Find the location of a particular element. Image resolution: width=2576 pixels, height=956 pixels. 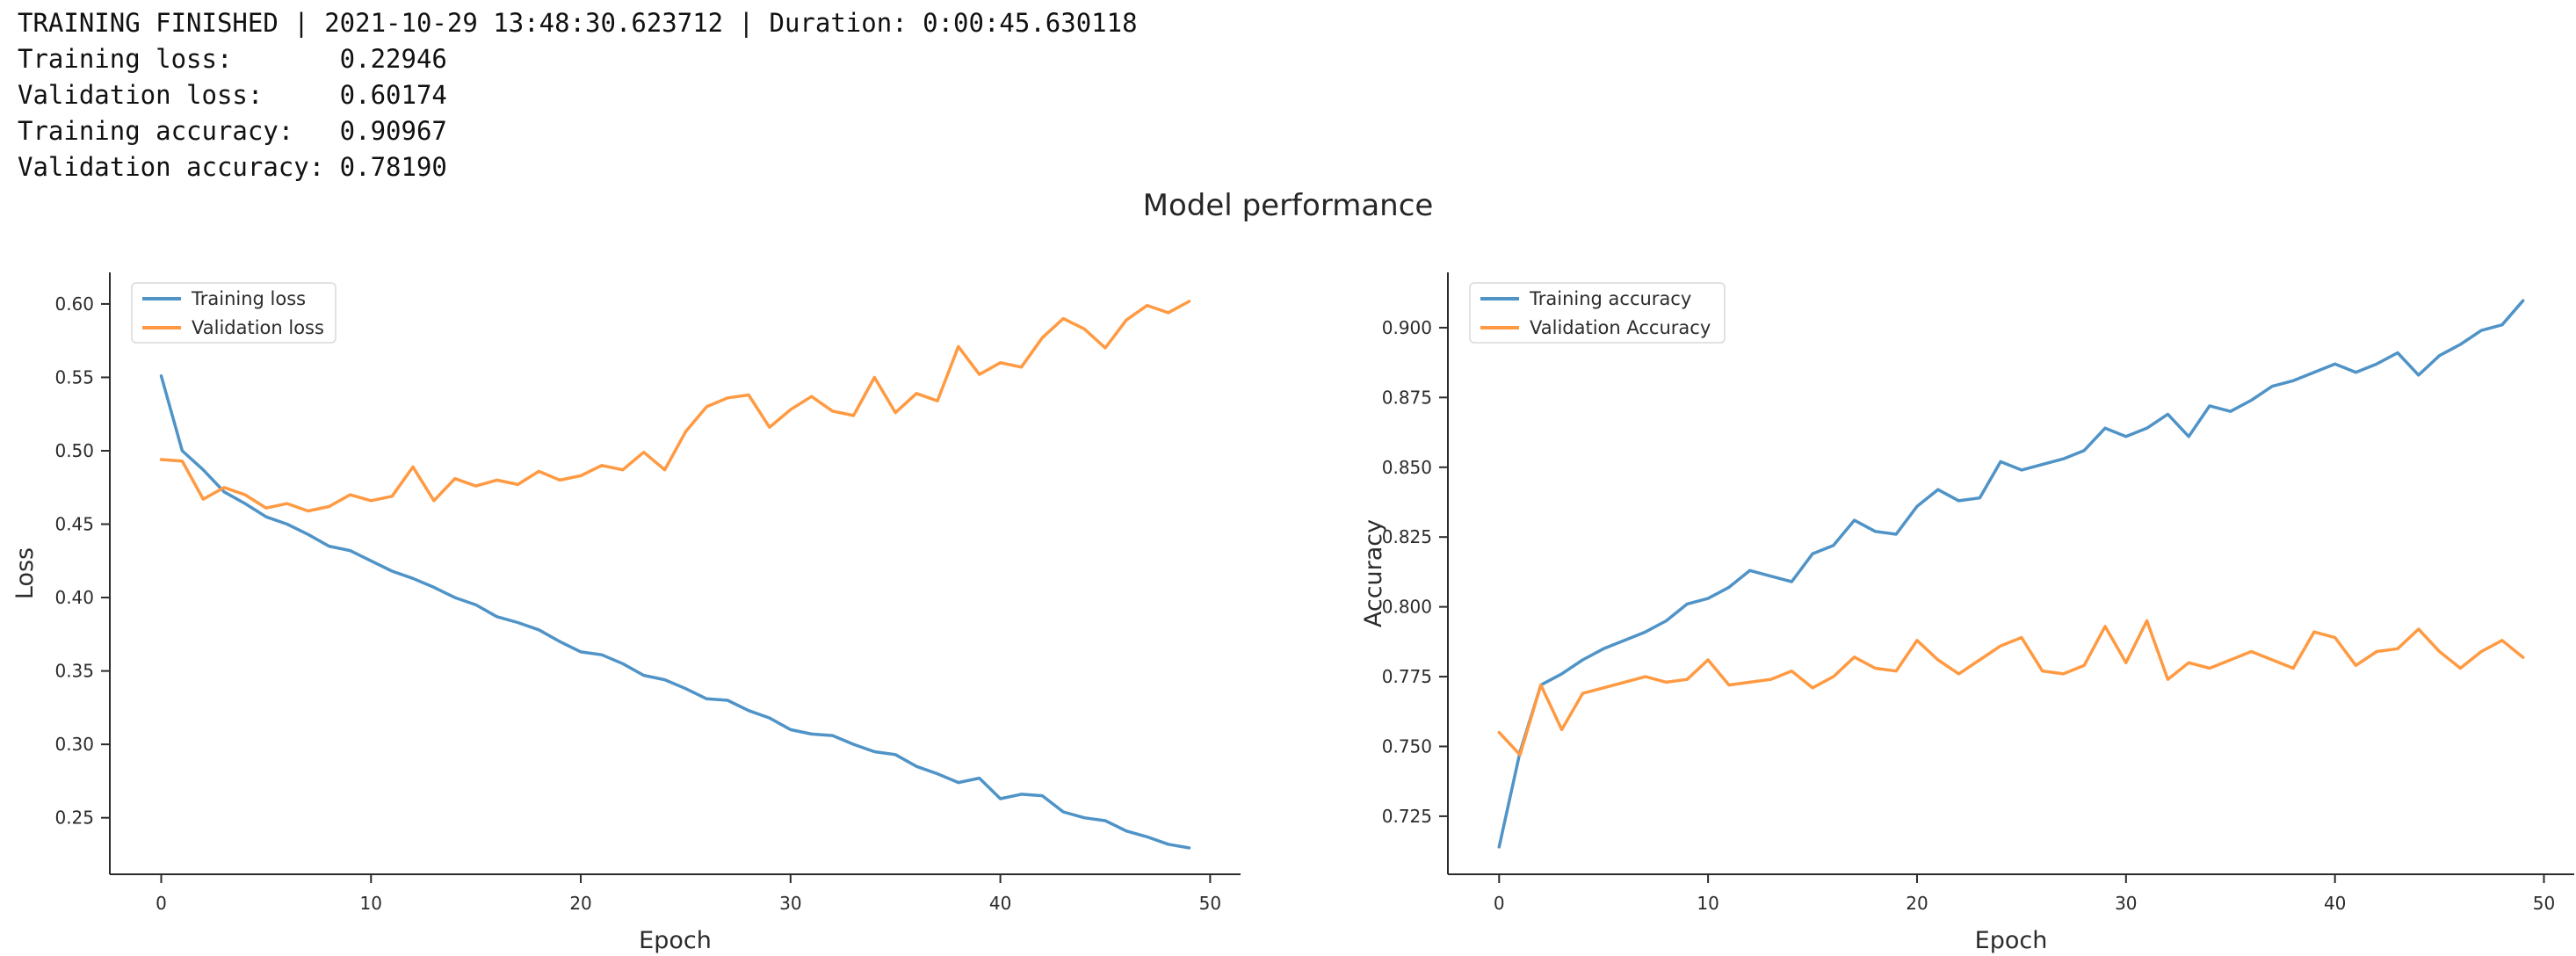

y-tick-label: 0.875 is located at coordinates (1407, 397).